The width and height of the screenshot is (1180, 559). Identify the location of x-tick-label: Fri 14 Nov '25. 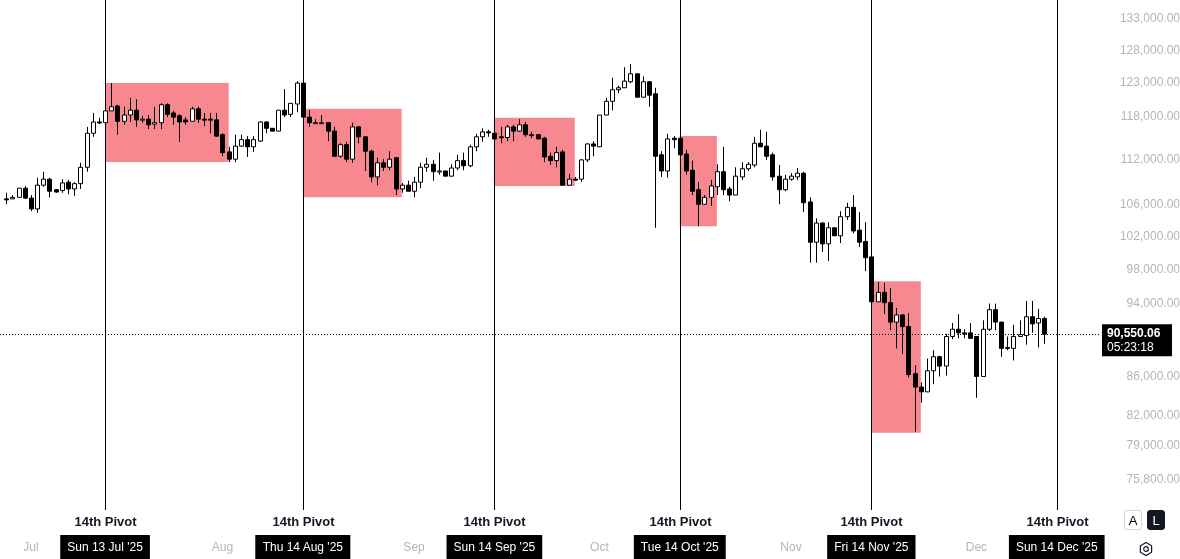
(871, 546).